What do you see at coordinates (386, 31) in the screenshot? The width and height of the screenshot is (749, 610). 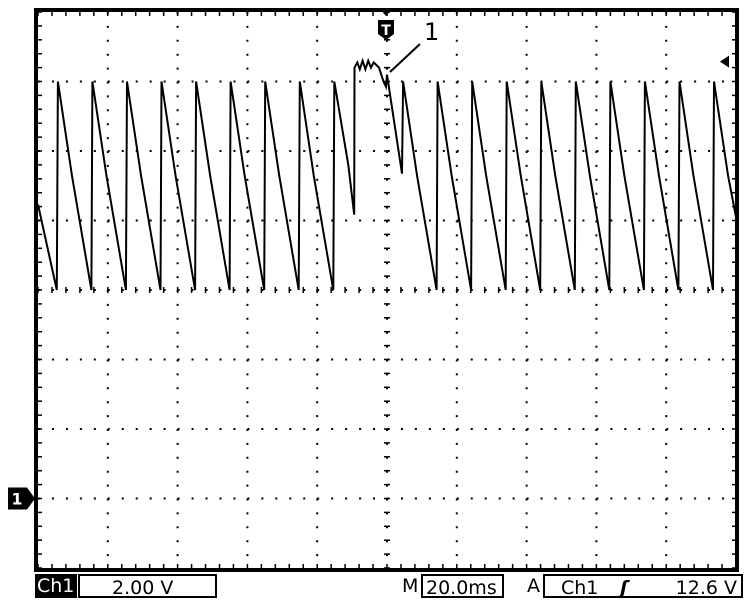 I see `trigger-marker-label: T` at bounding box center [386, 31].